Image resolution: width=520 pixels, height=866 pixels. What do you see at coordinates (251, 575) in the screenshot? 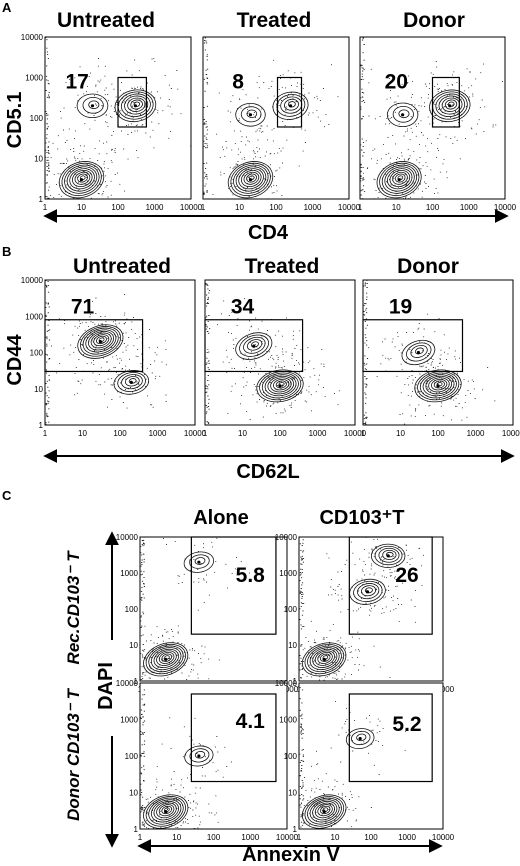
I see `gate-percentage: 5.8` at bounding box center [251, 575].